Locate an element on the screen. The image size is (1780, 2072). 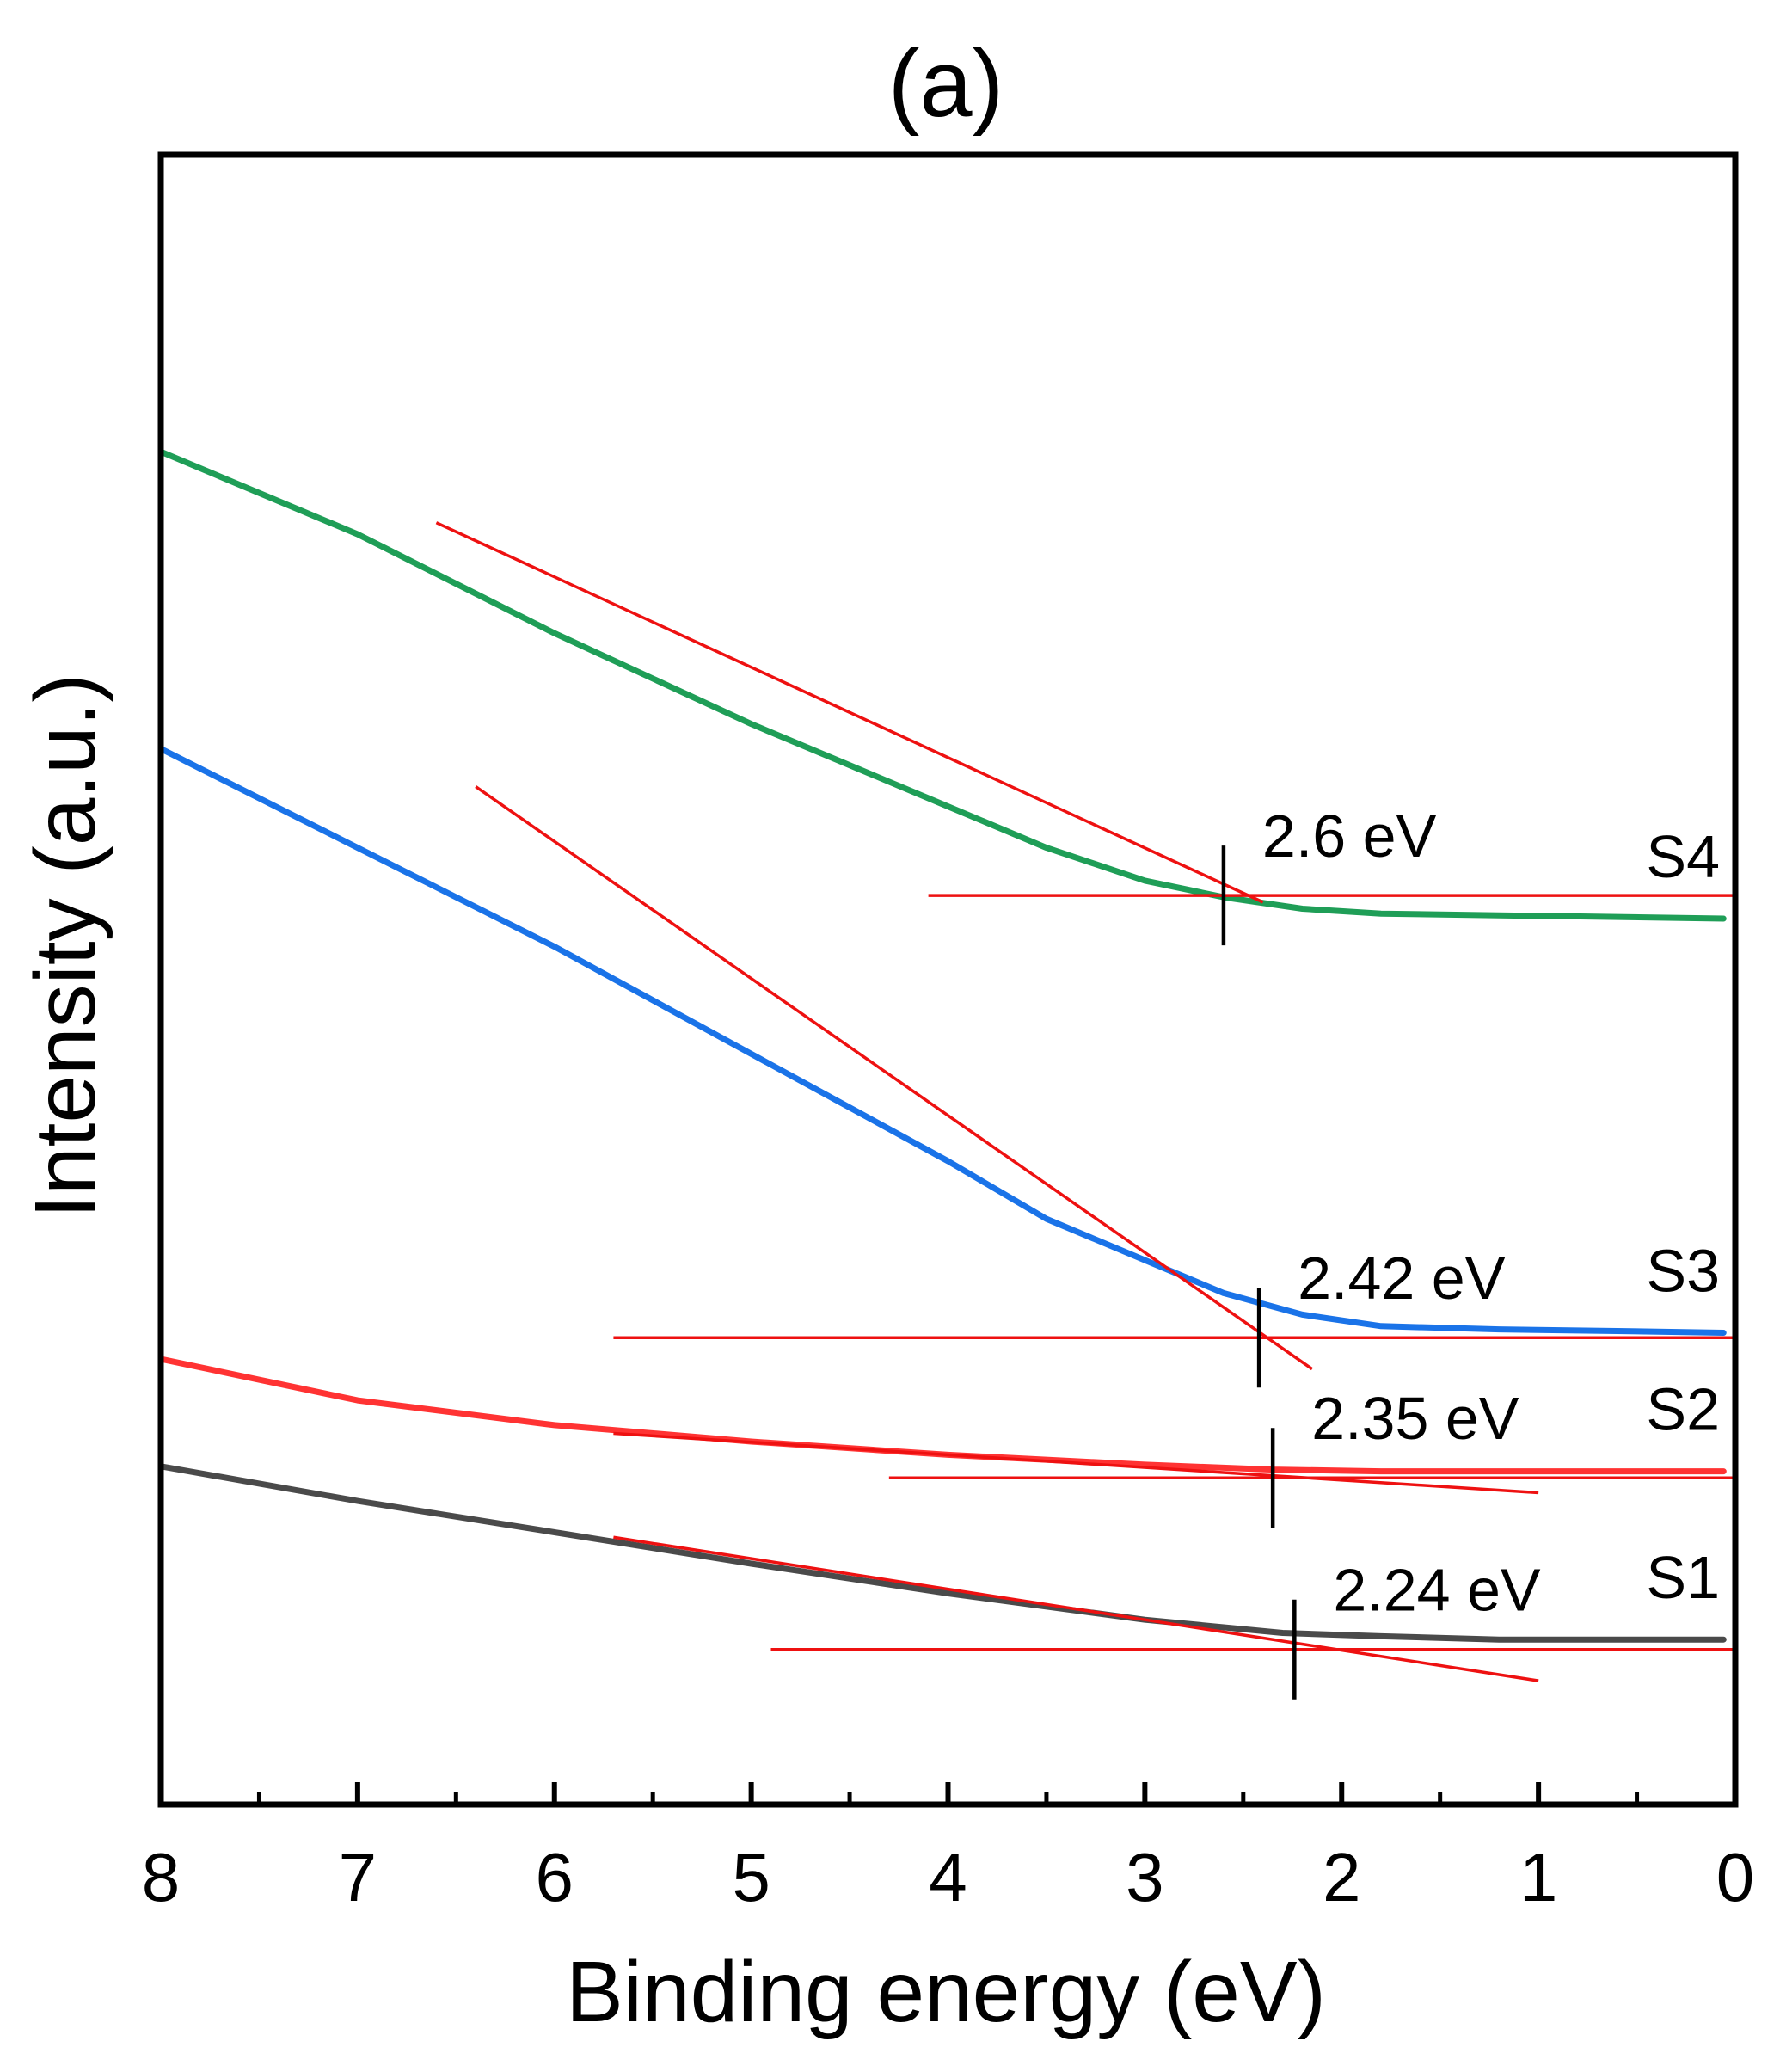
x-axis-title: Binding energy (eV) is located at coordinates (946, 1992).